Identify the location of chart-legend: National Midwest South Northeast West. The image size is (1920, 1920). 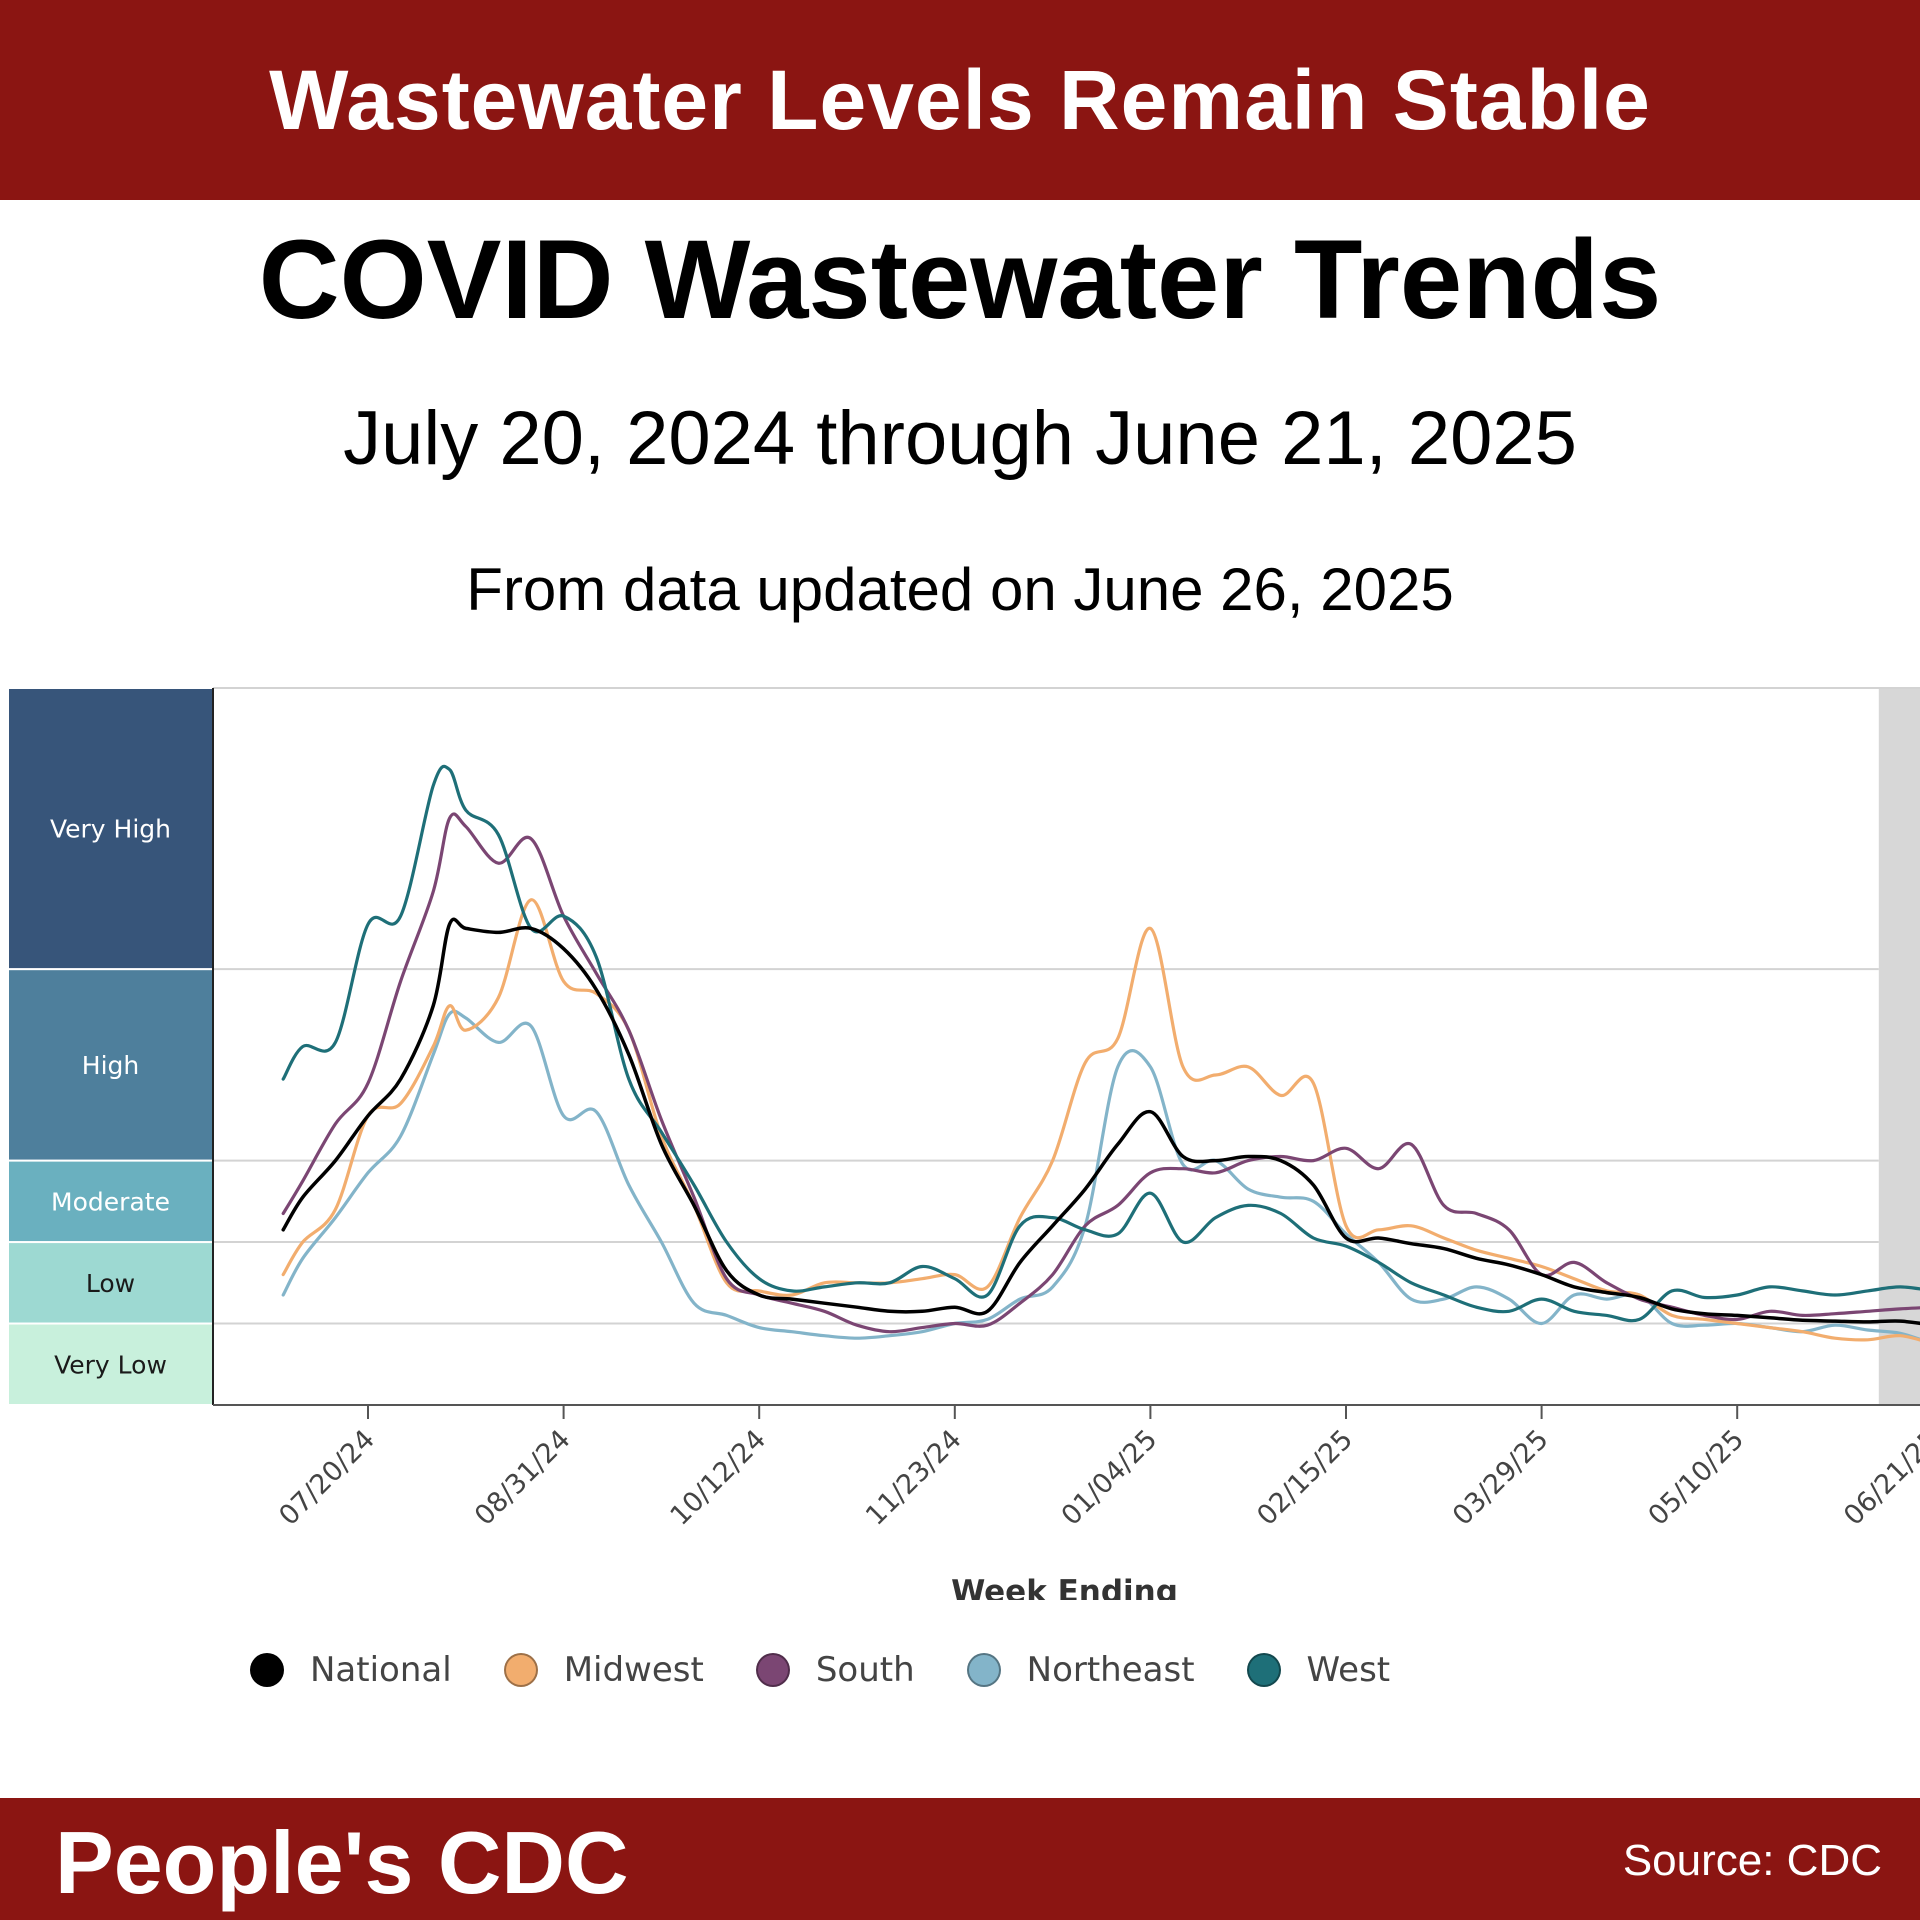
(846, 1670).